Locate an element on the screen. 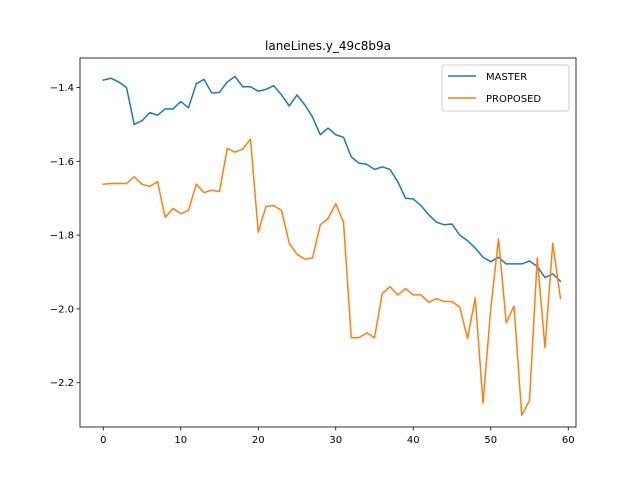 Image resolution: width=640 pixels, height=480 pixels. x-tick-label: 0 is located at coordinates (103, 440).